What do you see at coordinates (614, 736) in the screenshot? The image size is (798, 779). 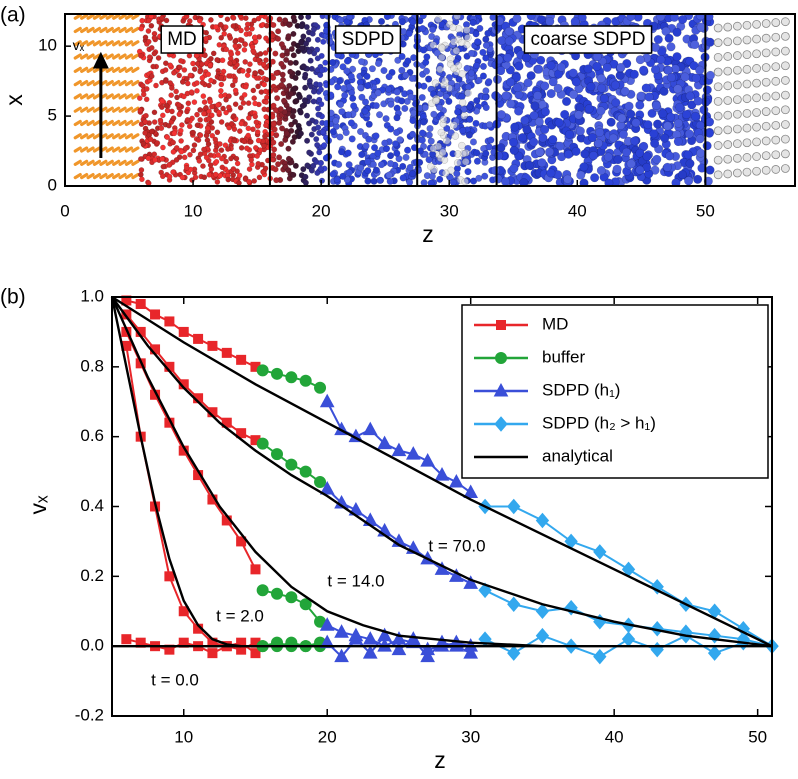 I see `x-tick-label: 40` at bounding box center [614, 736].